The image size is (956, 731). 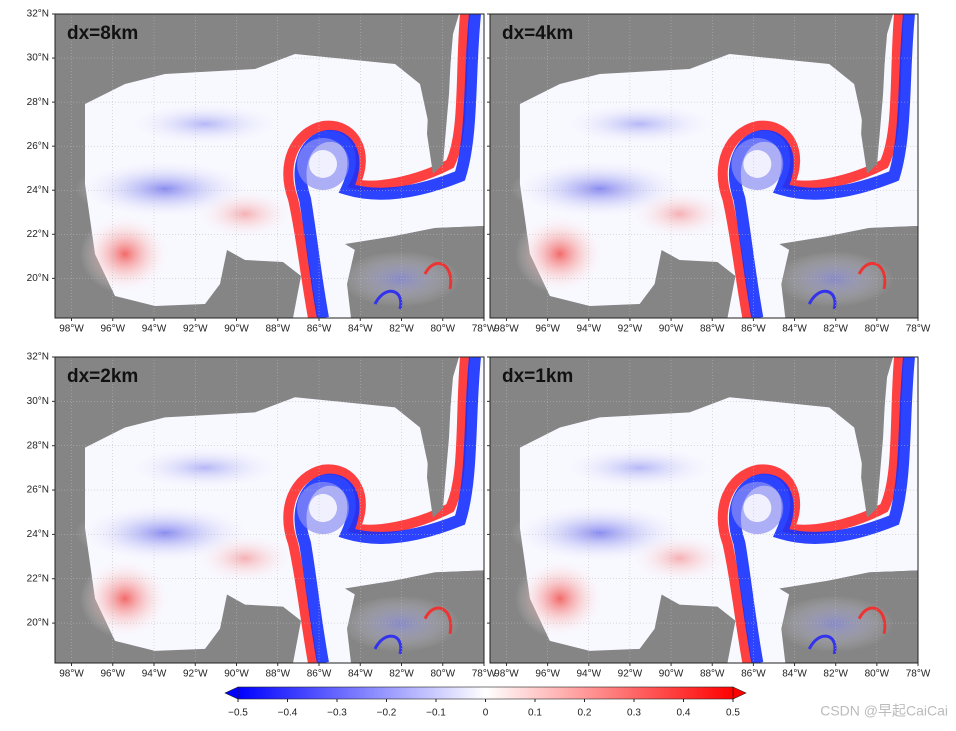 I want to click on colorbar-extend-high, so click(x=739, y=693).